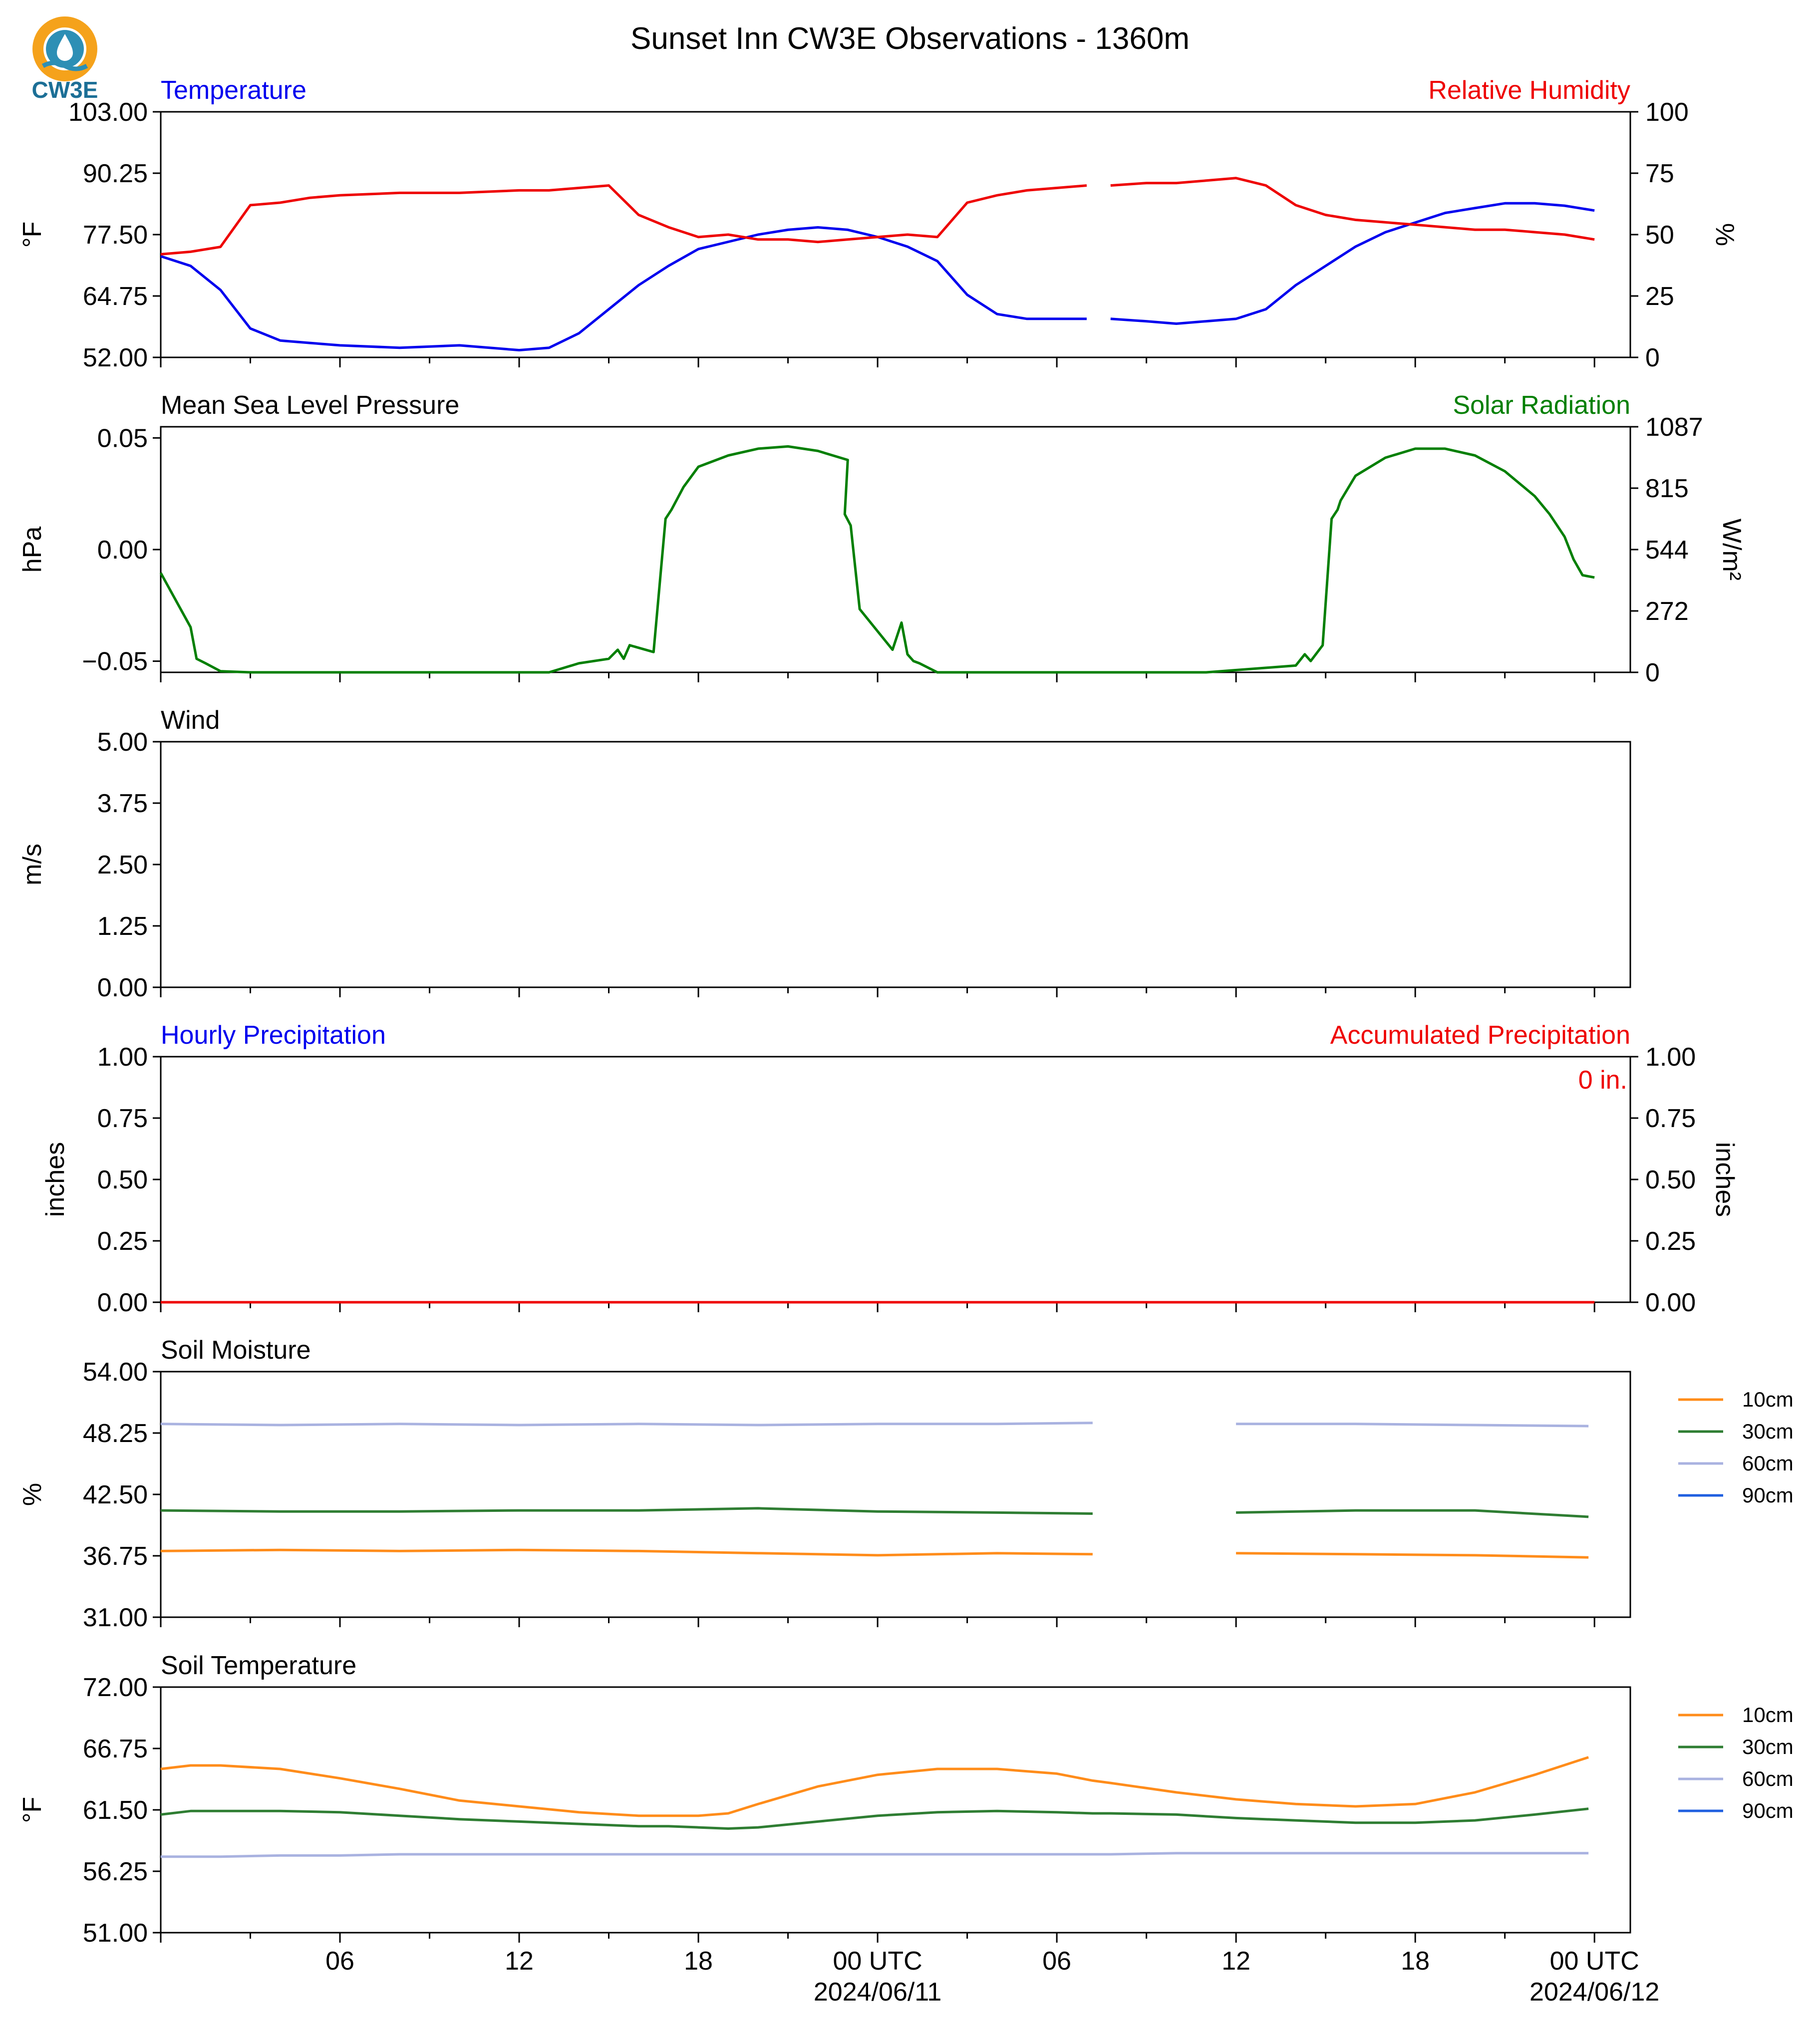 The height and width of the screenshot is (2028, 1820). What do you see at coordinates (115, 1933) in the screenshot?
I see `y-tick-label-left: 51.00` at bounding box center [115, 1933].